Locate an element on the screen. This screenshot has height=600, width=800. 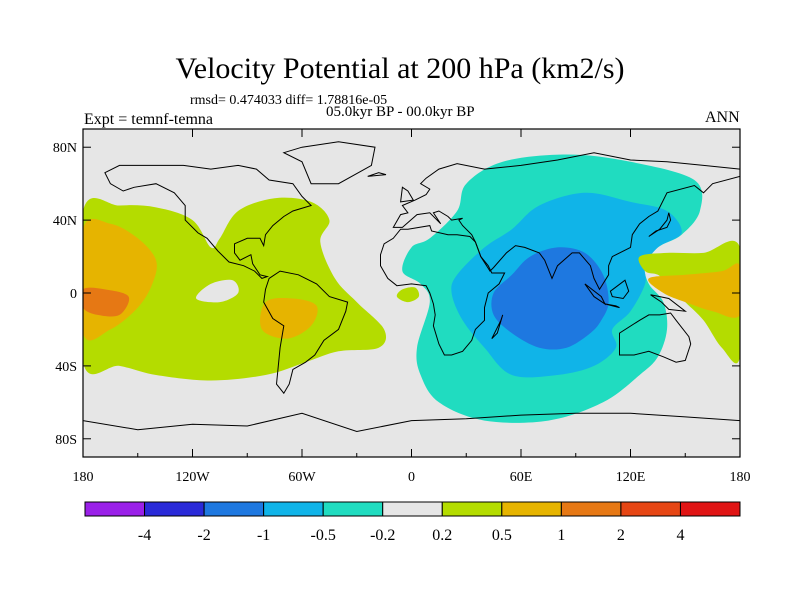
colorbar-label: -1 is located at coordinates (263, 535).